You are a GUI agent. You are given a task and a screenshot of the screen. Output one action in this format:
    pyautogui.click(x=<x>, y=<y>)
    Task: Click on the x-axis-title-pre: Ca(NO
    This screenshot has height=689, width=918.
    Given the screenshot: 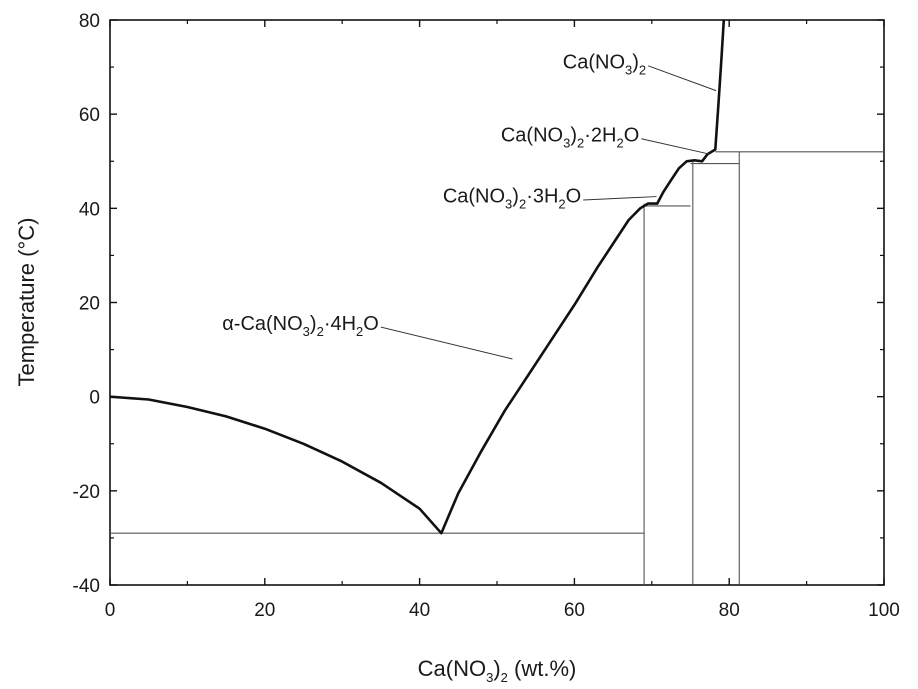 What is the action you would take?
    pyautogui.click(x=452, y=668)
    